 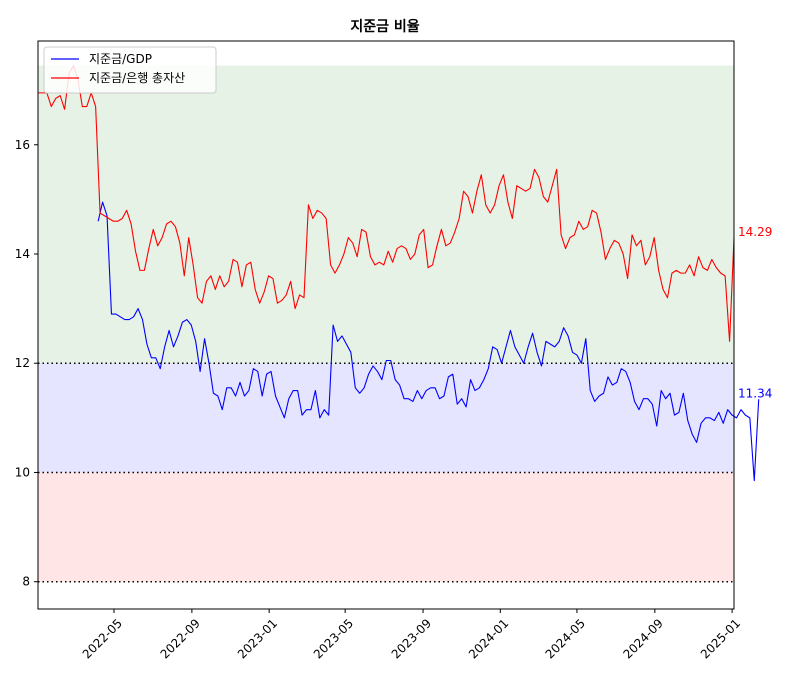 What do you see at coordinates (755, 232) in the screenshot?
I see `end-value-label-1: 14.29` at bounding box center [755, 232].